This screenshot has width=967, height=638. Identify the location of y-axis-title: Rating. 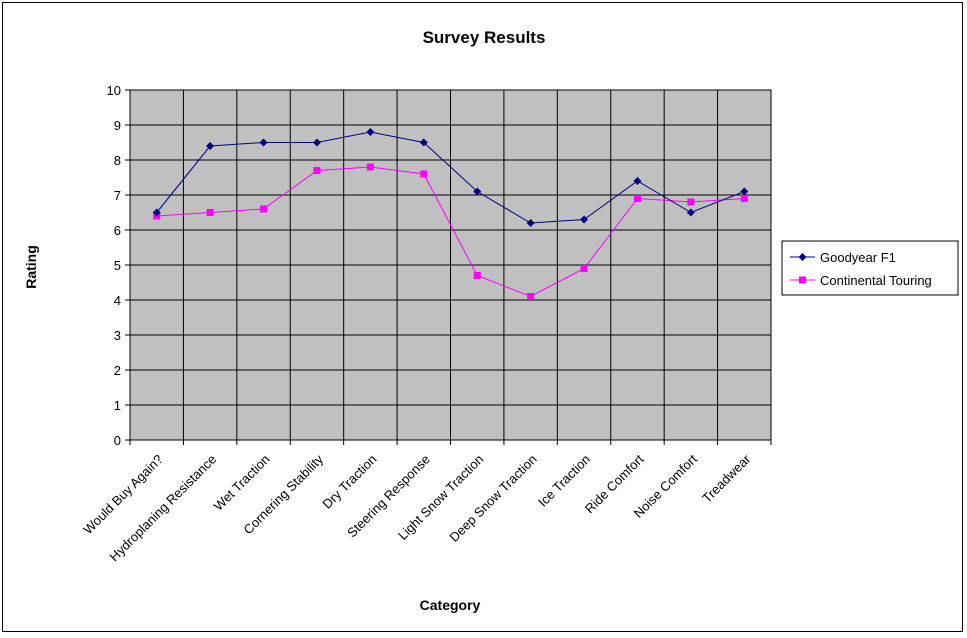
(31, 267).